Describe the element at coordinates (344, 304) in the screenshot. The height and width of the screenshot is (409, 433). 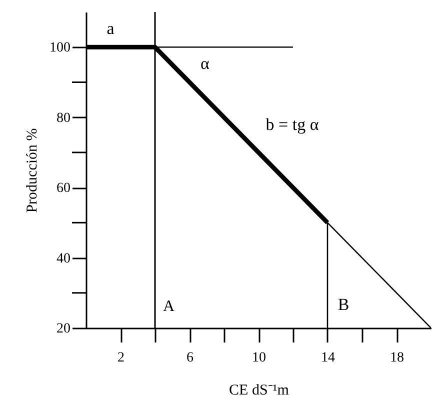
I see `annotation: B` at that location.